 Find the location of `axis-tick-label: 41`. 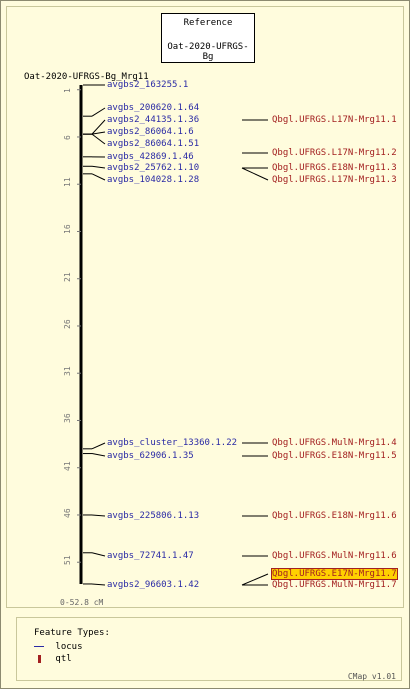

axis-tick-label: 41 is located at coordinates (67, 466).